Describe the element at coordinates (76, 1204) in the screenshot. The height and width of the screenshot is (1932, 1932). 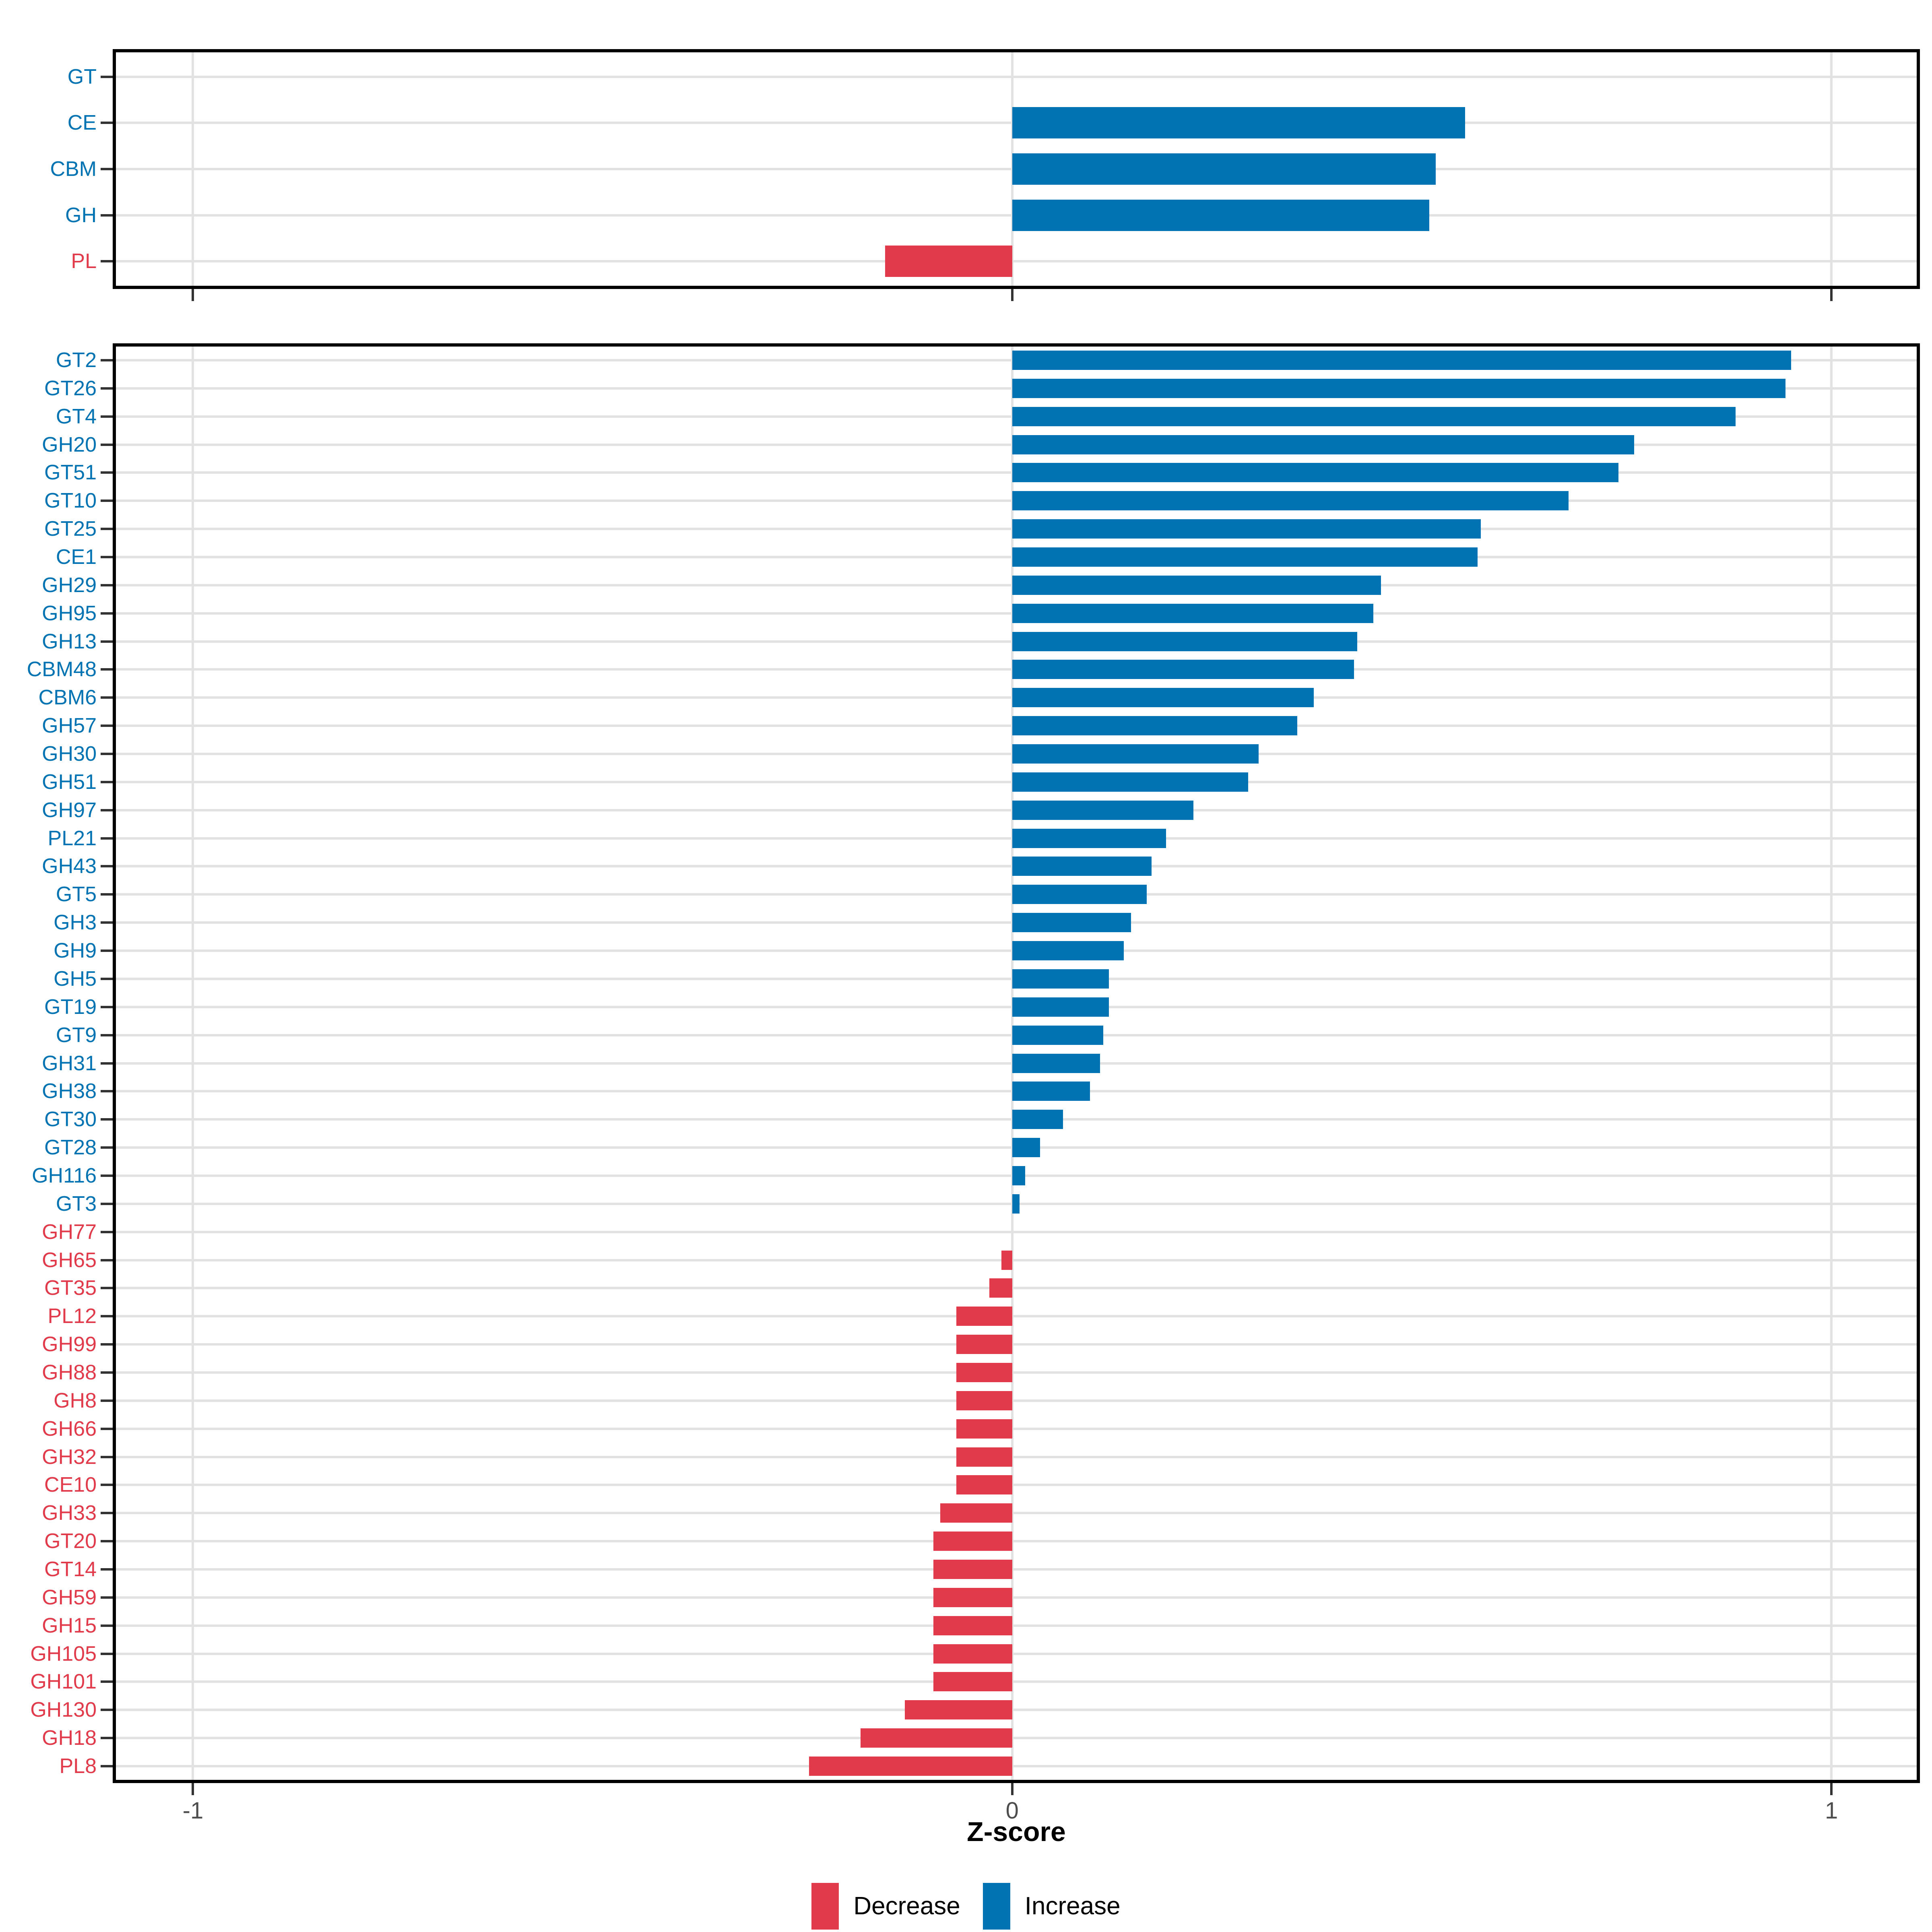
I see `category-label-GT3: GT3` at that location.